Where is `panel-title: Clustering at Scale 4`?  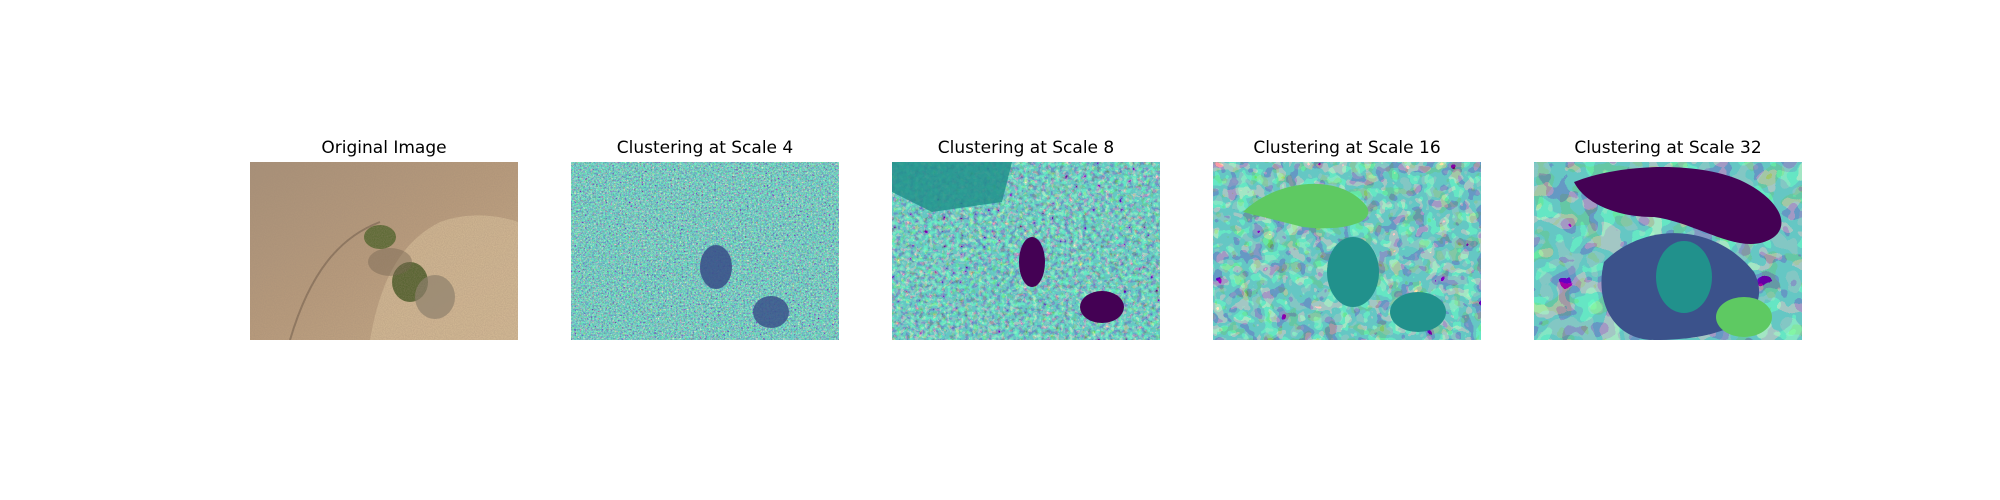 panel-title: Clustering at Scale 4 is located at coordinates (705, 148).